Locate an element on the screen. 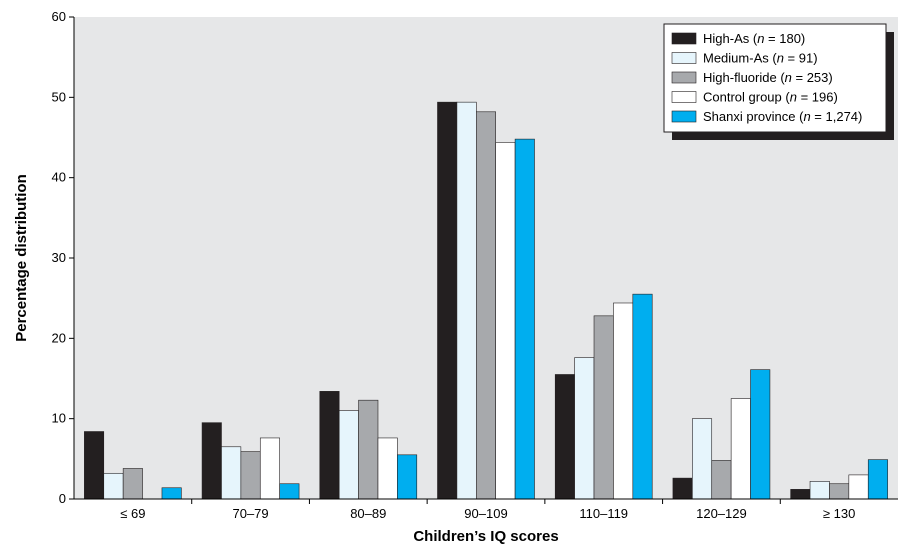 Image resolution: width=898 pixels, height=546 pixels. x-tick-label: ≥ 130 is located at coordinates (839, 513).